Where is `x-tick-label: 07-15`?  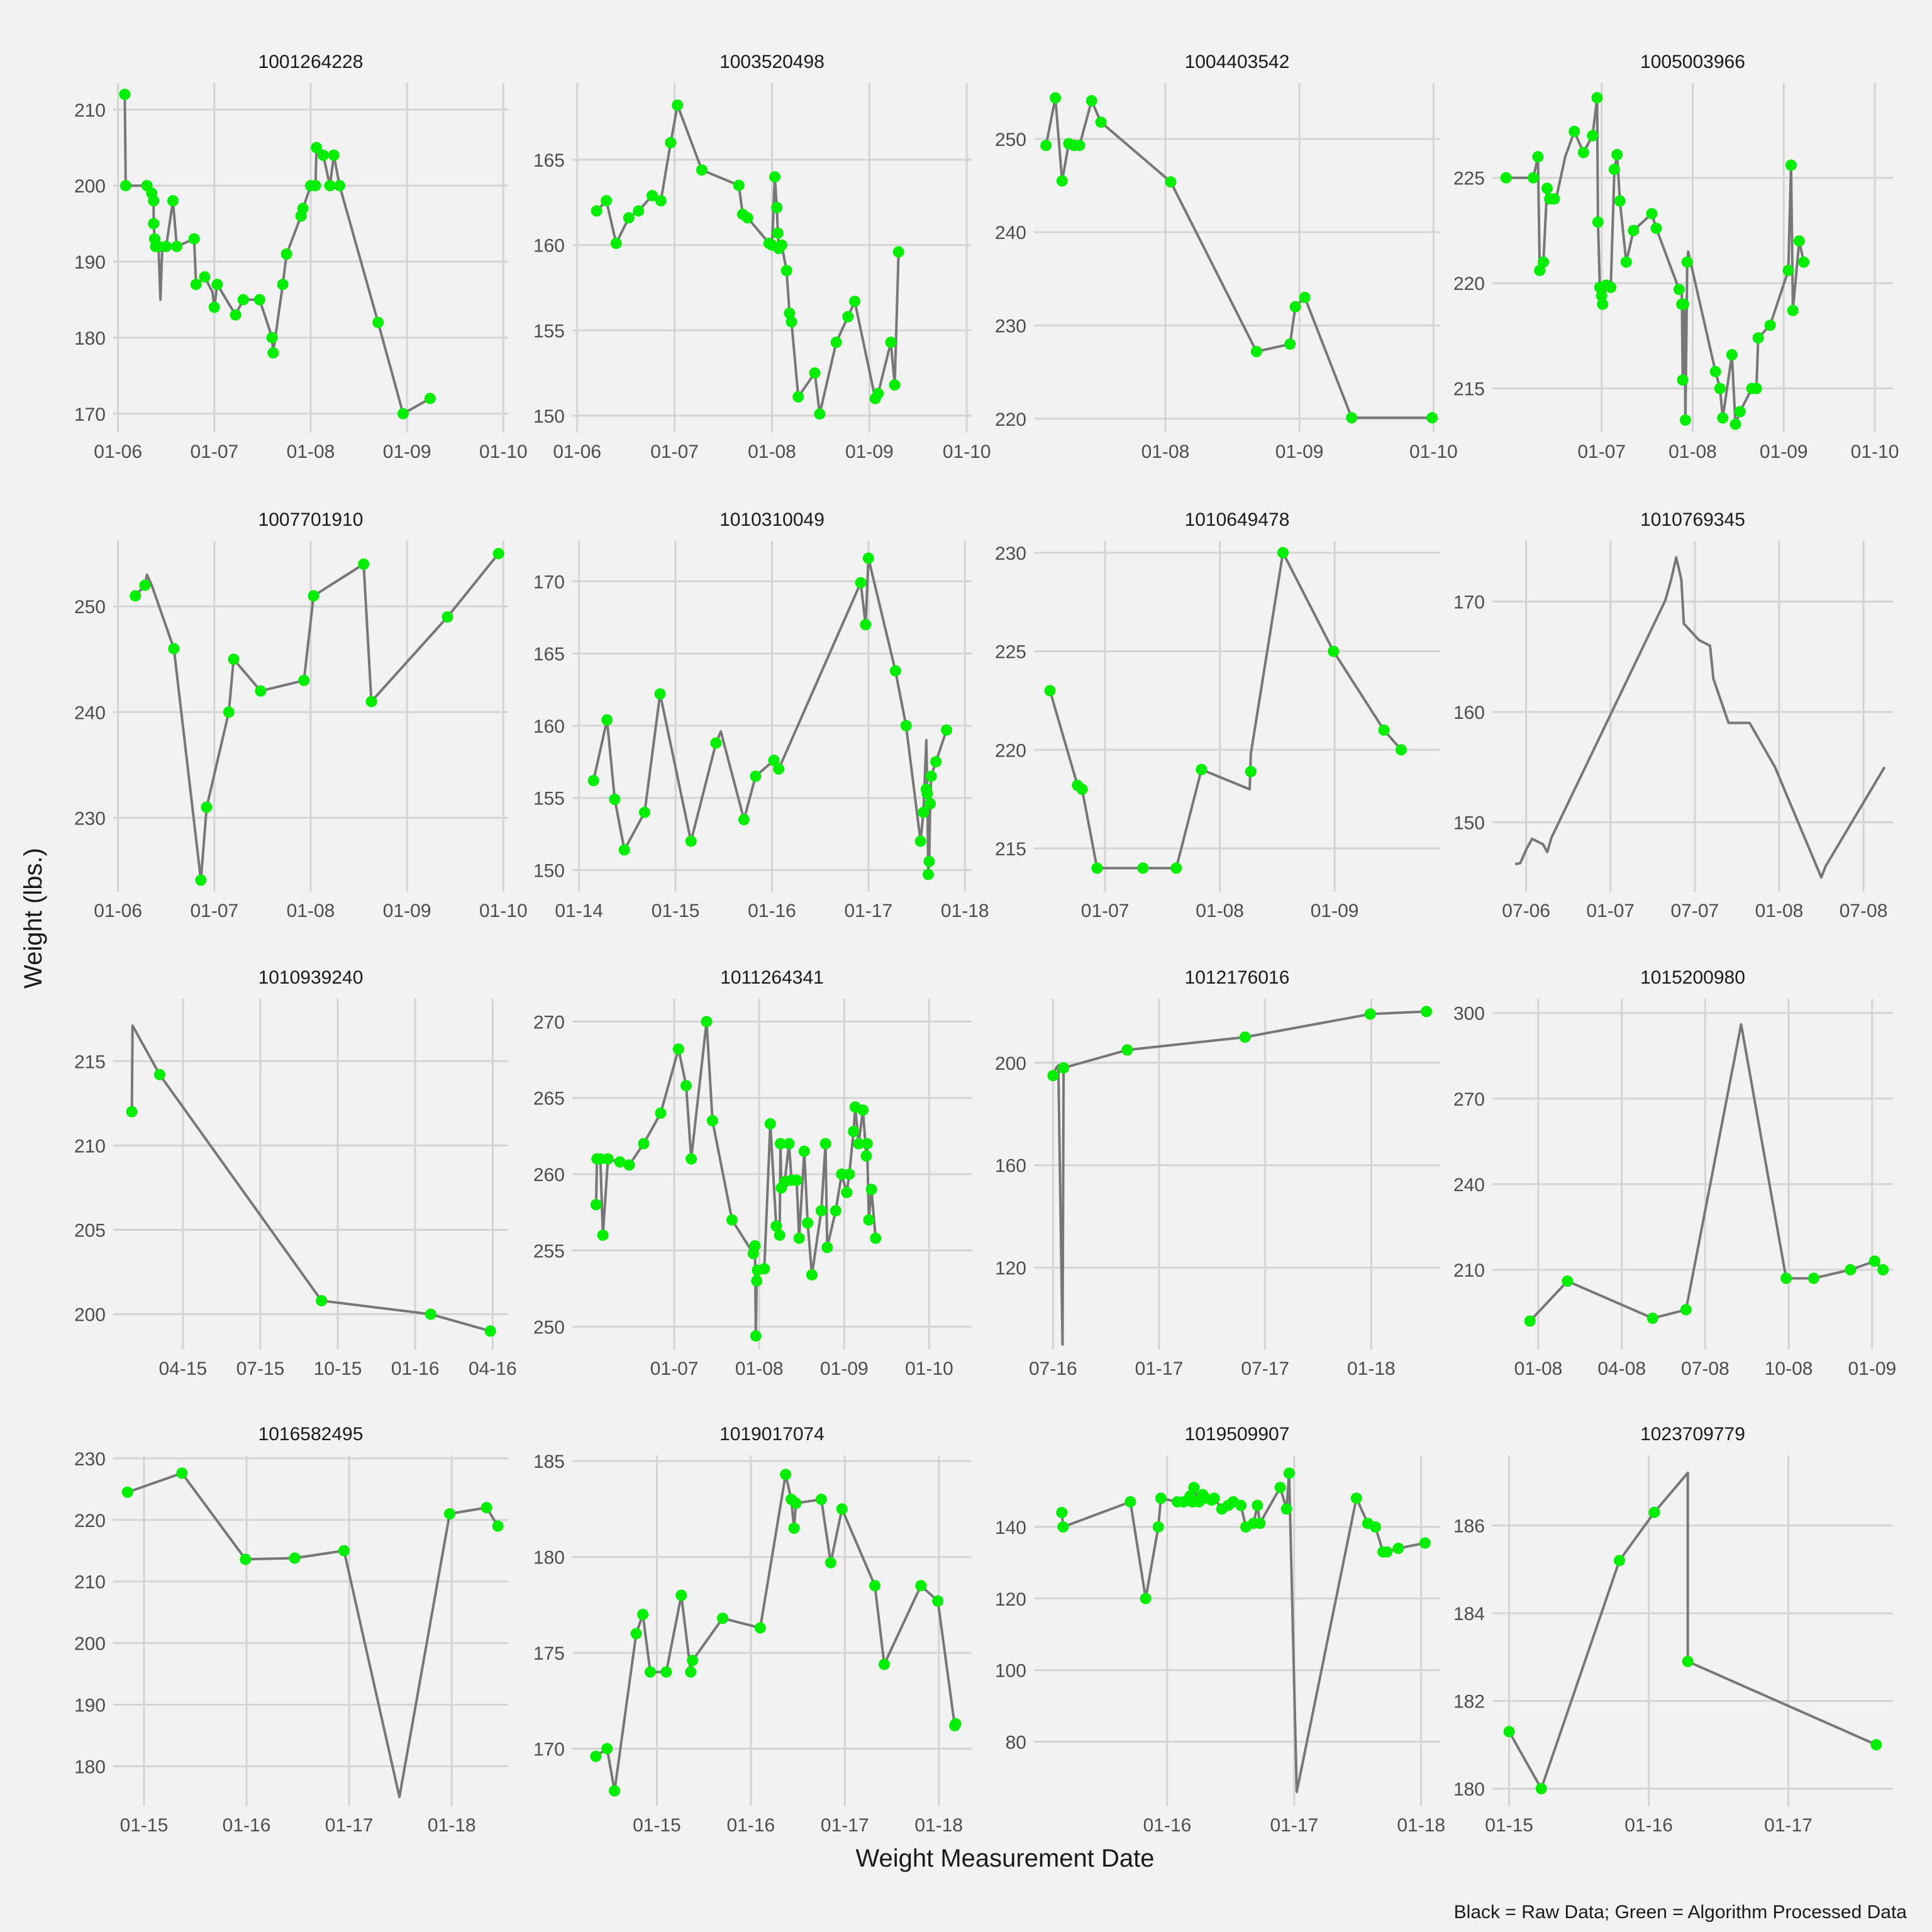
x-tick-label: 07-15 is located at coordinates (260, 1368).